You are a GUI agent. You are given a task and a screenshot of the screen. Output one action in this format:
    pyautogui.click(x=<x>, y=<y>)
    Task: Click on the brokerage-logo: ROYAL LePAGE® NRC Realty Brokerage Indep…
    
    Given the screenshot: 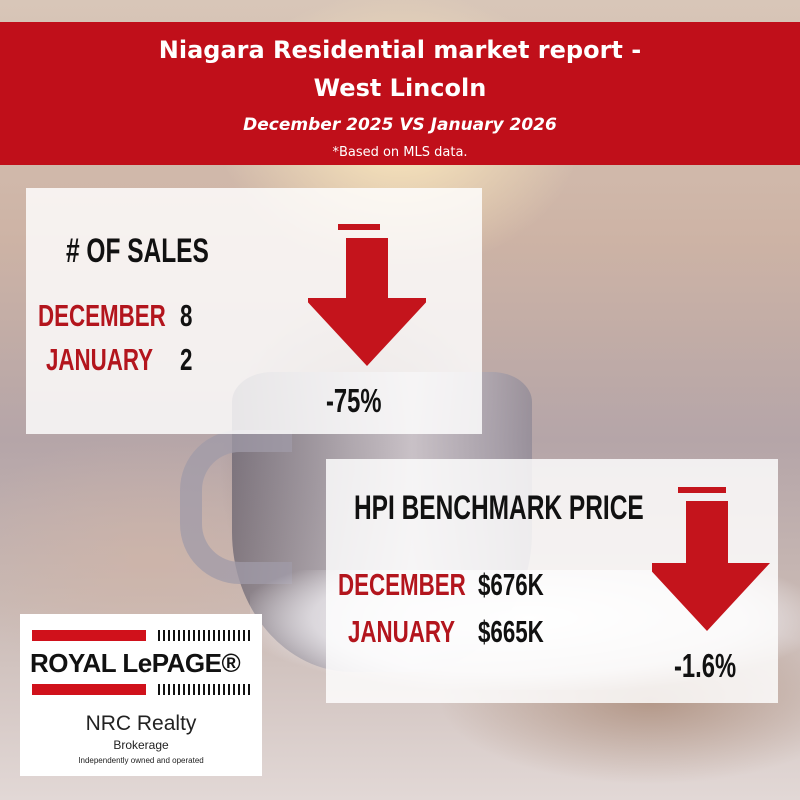 What is the action you would take?
    pyautogui.click(x=141, y=695)
    